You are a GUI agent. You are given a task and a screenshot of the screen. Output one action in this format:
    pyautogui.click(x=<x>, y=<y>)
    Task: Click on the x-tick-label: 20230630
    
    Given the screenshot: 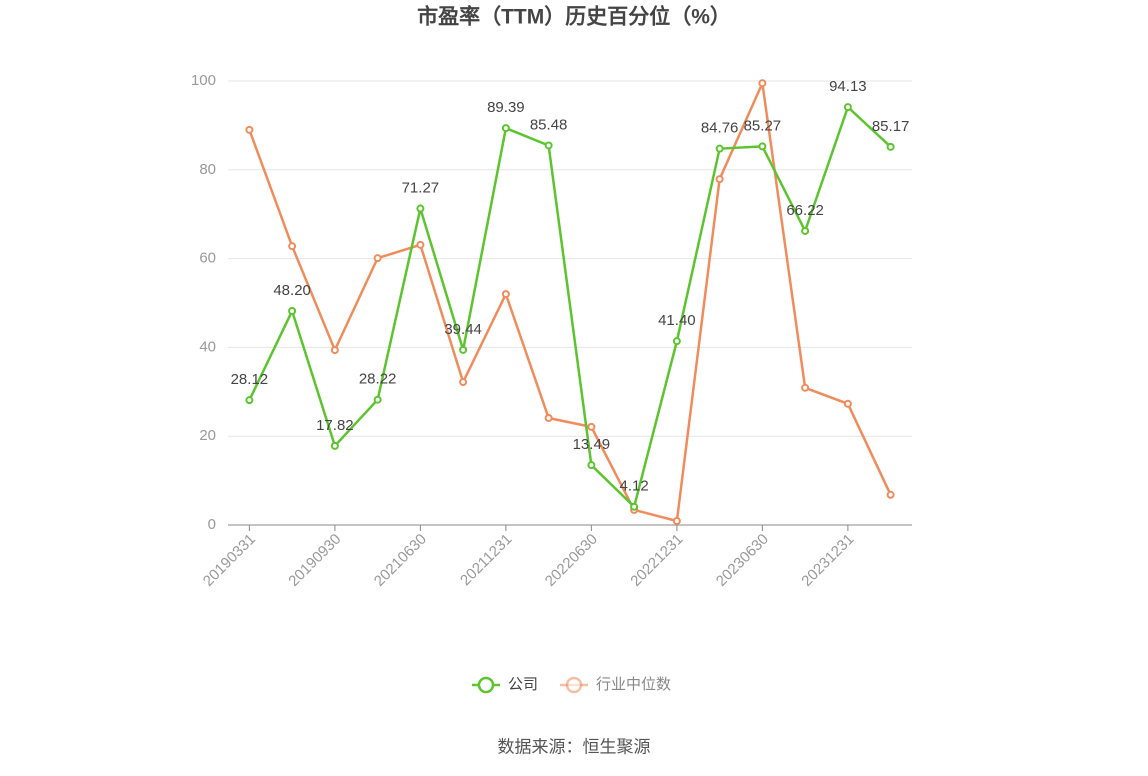 What is the action you would take?
    pyautogui.click(x=742, y=560)
    